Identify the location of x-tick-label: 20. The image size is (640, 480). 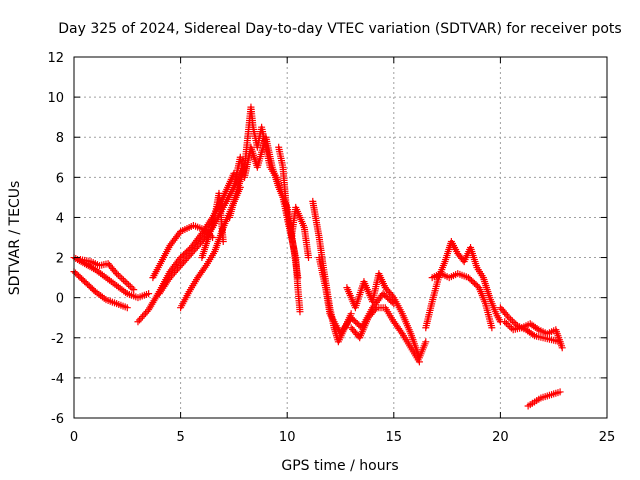
(500, 437).